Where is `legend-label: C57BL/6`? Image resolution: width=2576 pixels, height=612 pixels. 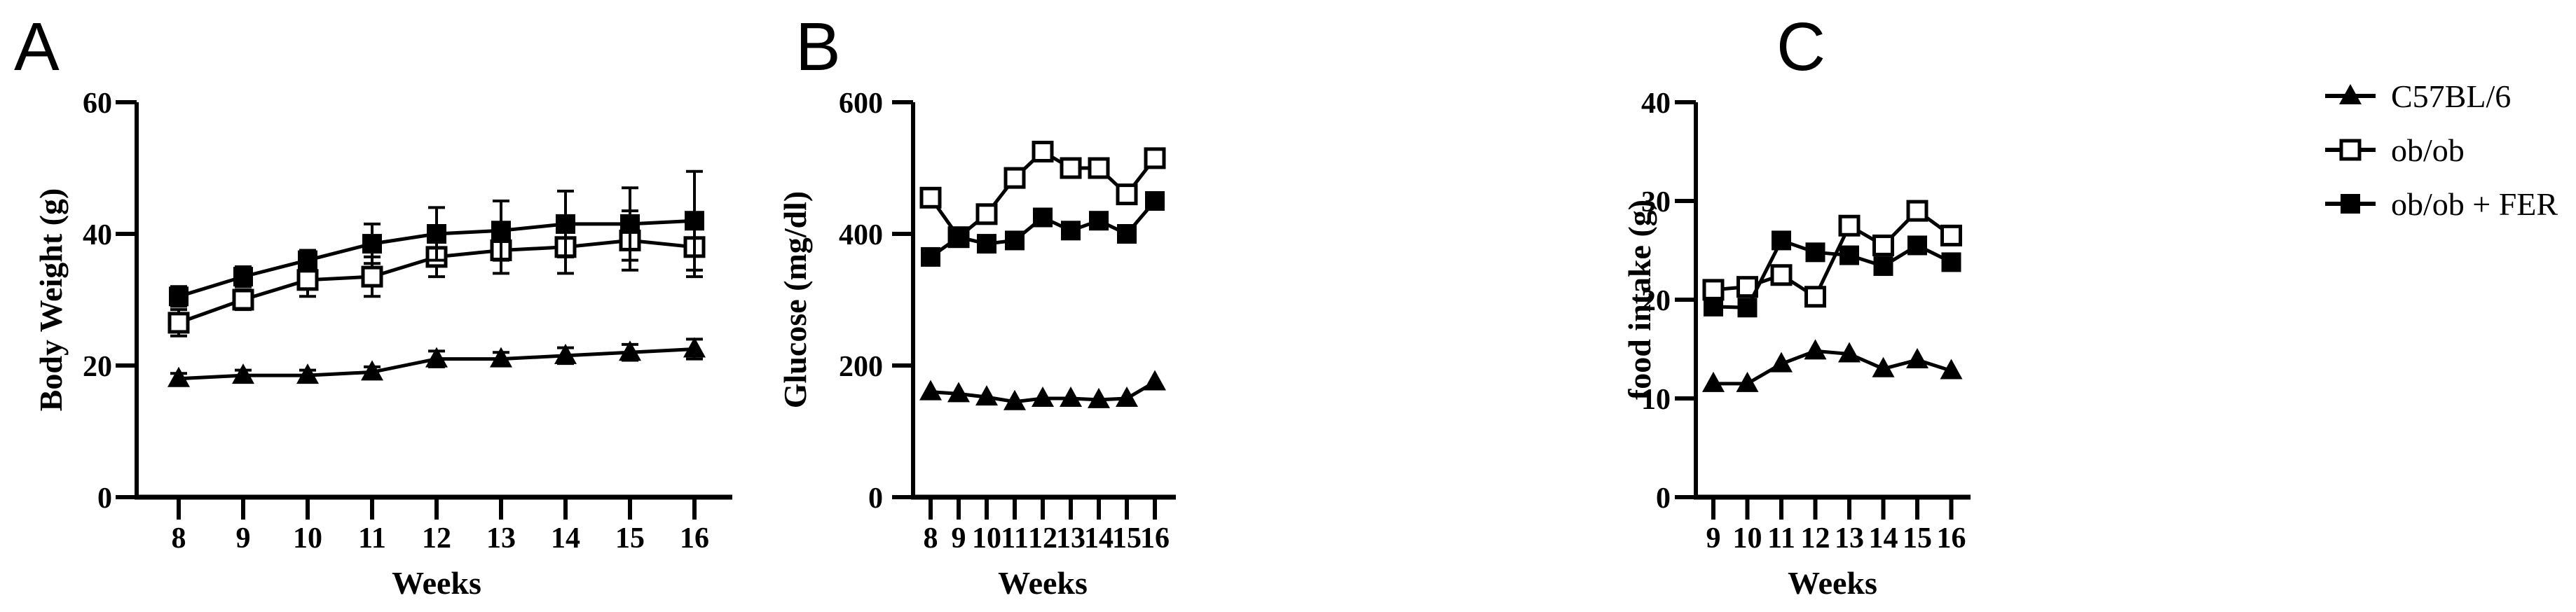
legend-label: C57BL/6 is located at coordinates (2451, 96).